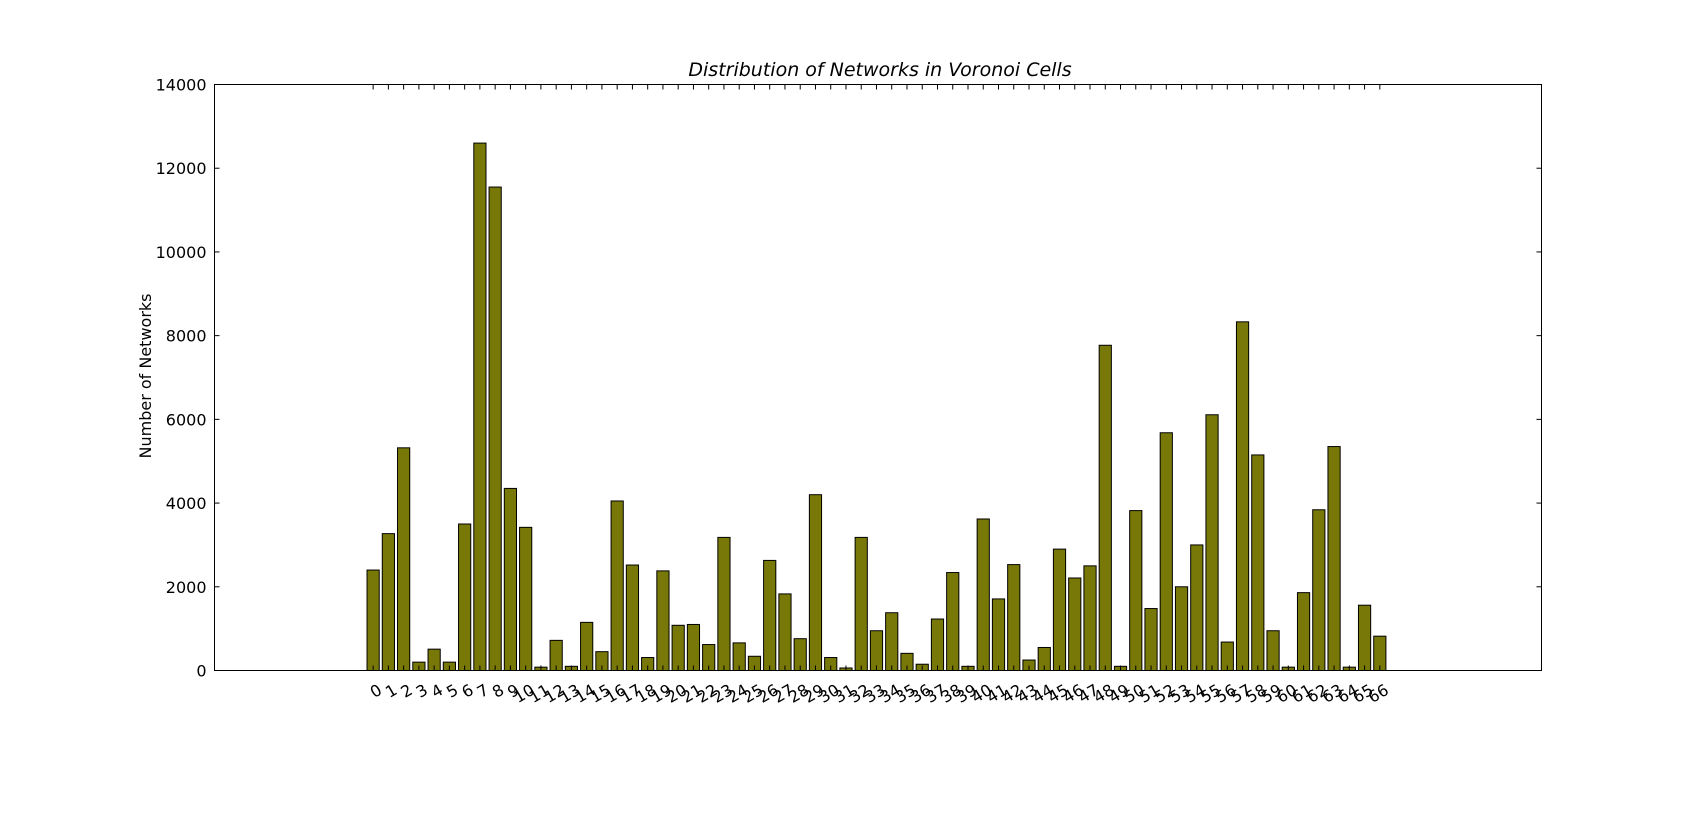 This screenshot has height=835, width=1707. What do you see at coordinates (186, 419) in the screenshot?
I see `y-tick-label-6000: 6000` at bounding box center [186, 419].